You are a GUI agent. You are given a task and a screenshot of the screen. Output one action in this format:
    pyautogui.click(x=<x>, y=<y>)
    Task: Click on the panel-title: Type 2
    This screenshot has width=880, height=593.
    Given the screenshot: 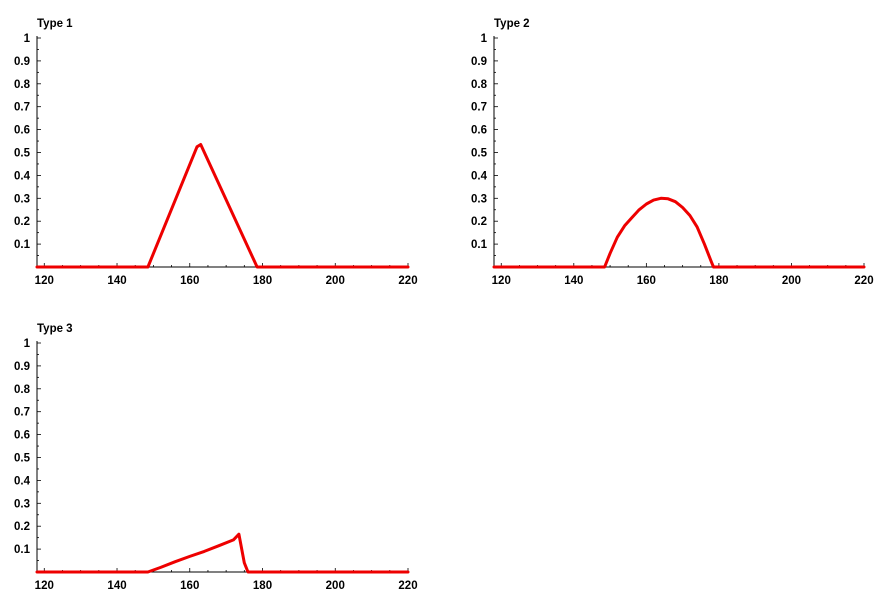 What is the action you would take?
    pyautogui.click(x=512, y=24)
    